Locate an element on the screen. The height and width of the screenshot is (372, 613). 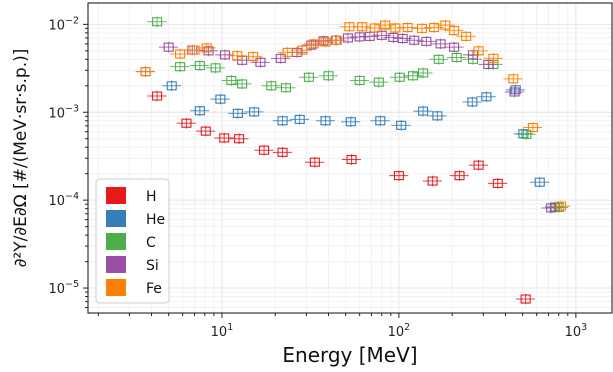
legend-item-h: H is located at coordinates (131, 196).